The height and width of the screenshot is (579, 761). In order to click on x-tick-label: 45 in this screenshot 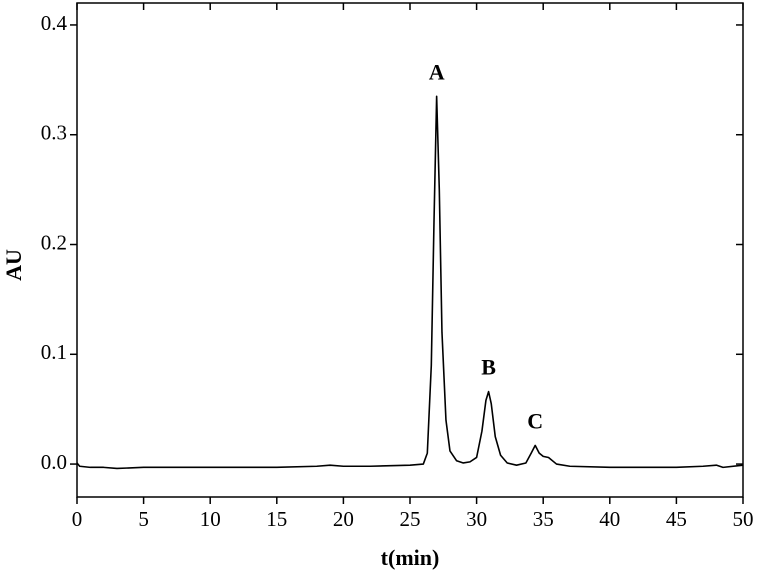, I will do `click(676, 519)`.